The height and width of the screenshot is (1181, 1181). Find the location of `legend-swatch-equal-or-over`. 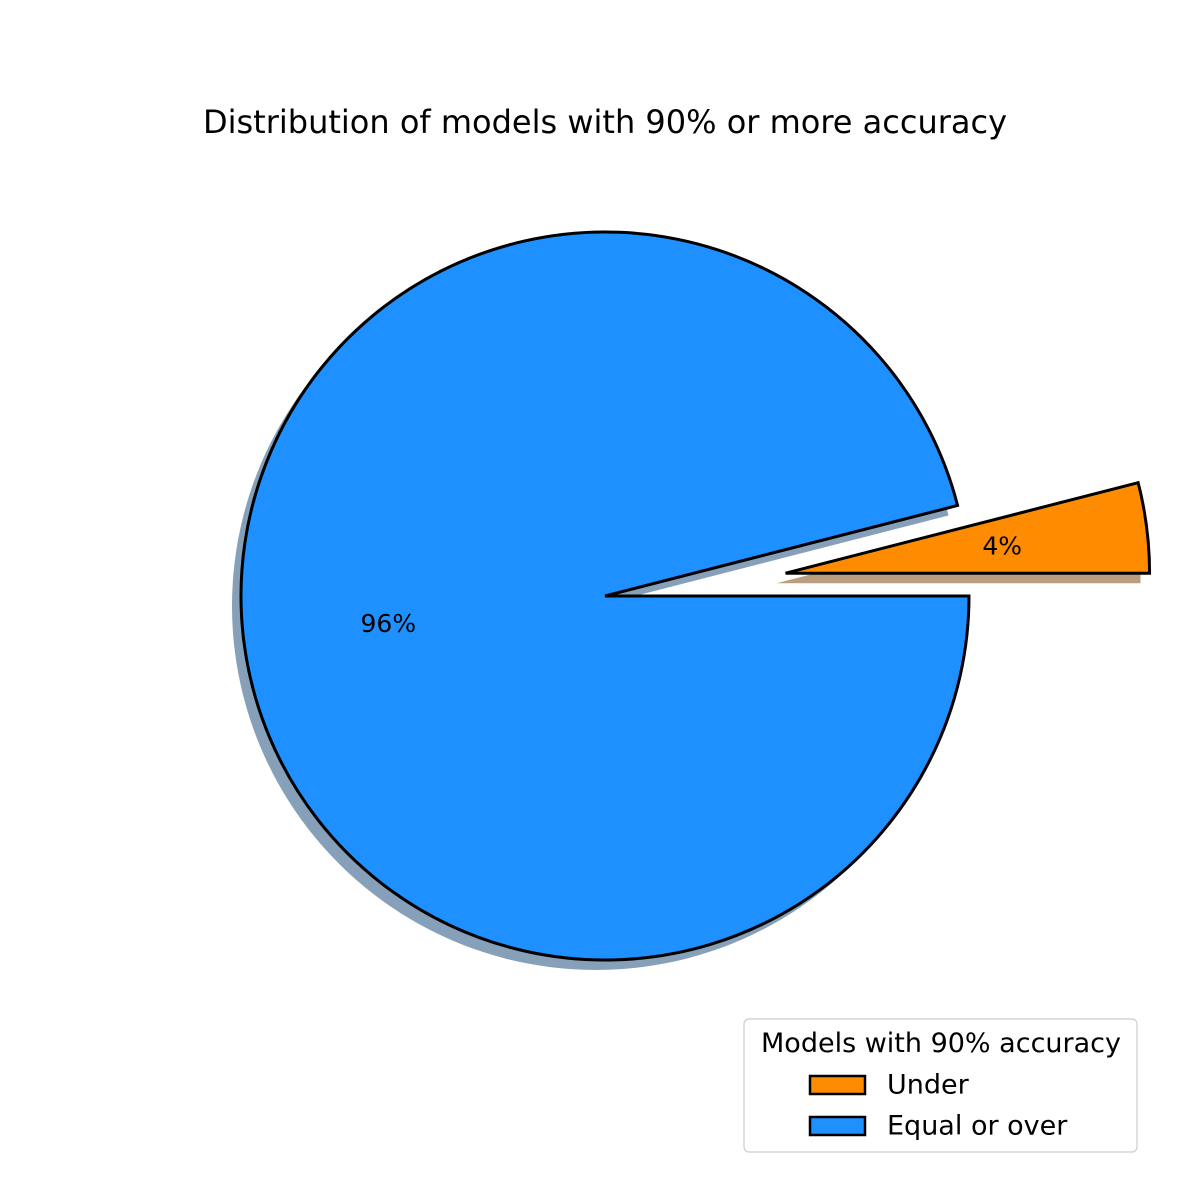

legend-swatch-equal-or-over is located at coordinates (837, 1126).